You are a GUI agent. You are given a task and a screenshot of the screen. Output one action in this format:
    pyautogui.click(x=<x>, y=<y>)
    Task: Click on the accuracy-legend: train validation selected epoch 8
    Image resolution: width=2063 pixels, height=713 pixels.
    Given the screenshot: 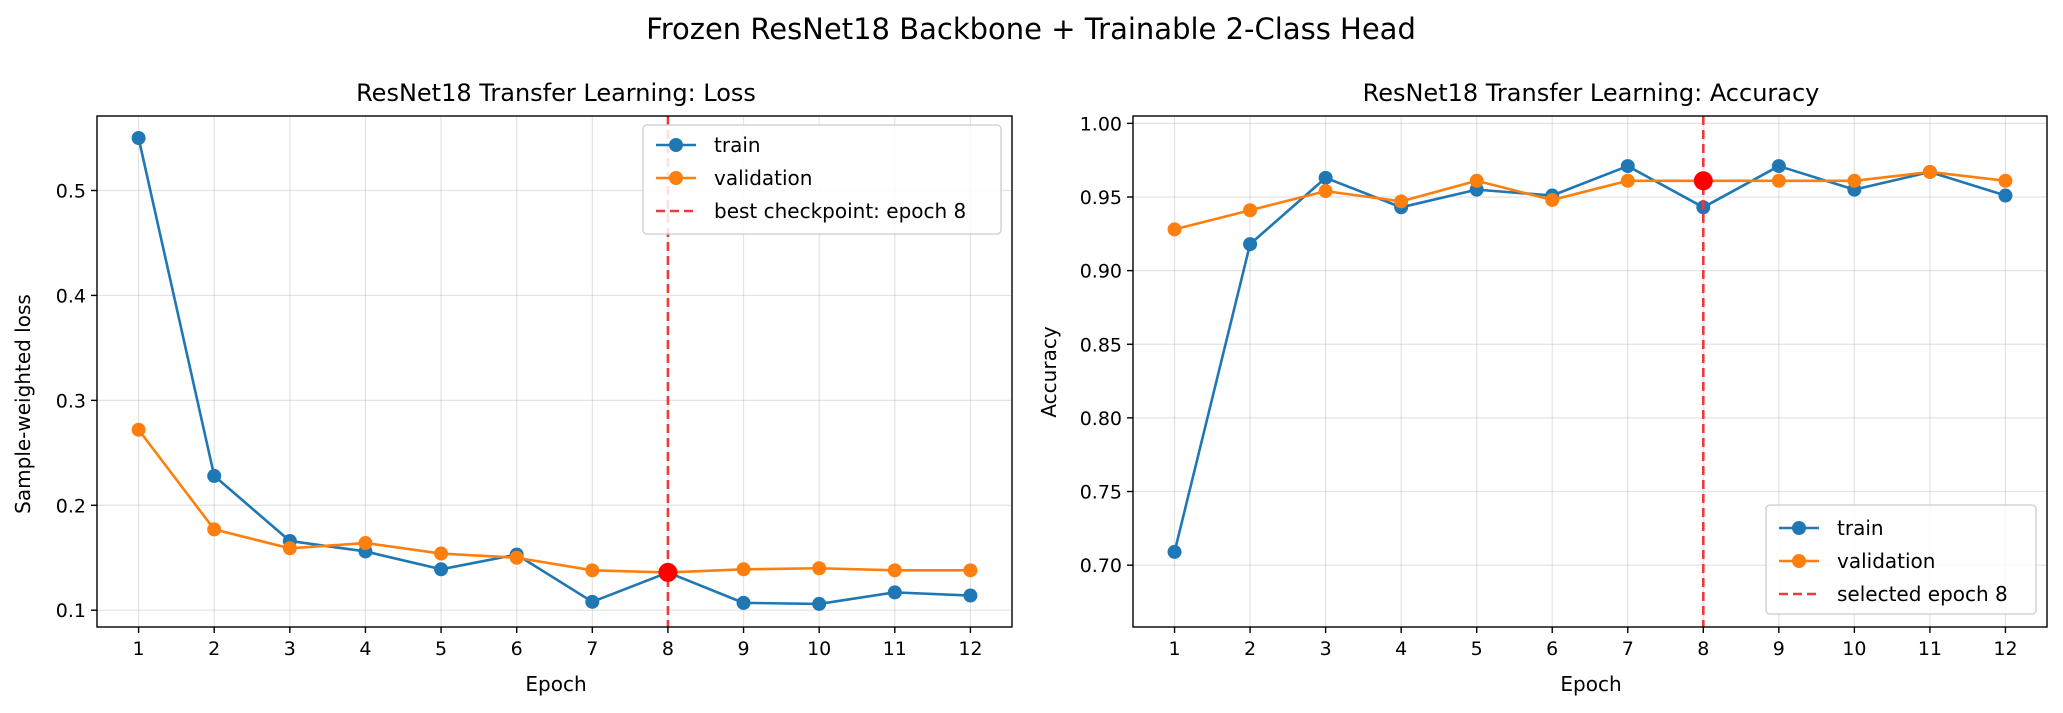 What is the action you would take?
    pyautogui.click(x=1901, y=559)
    